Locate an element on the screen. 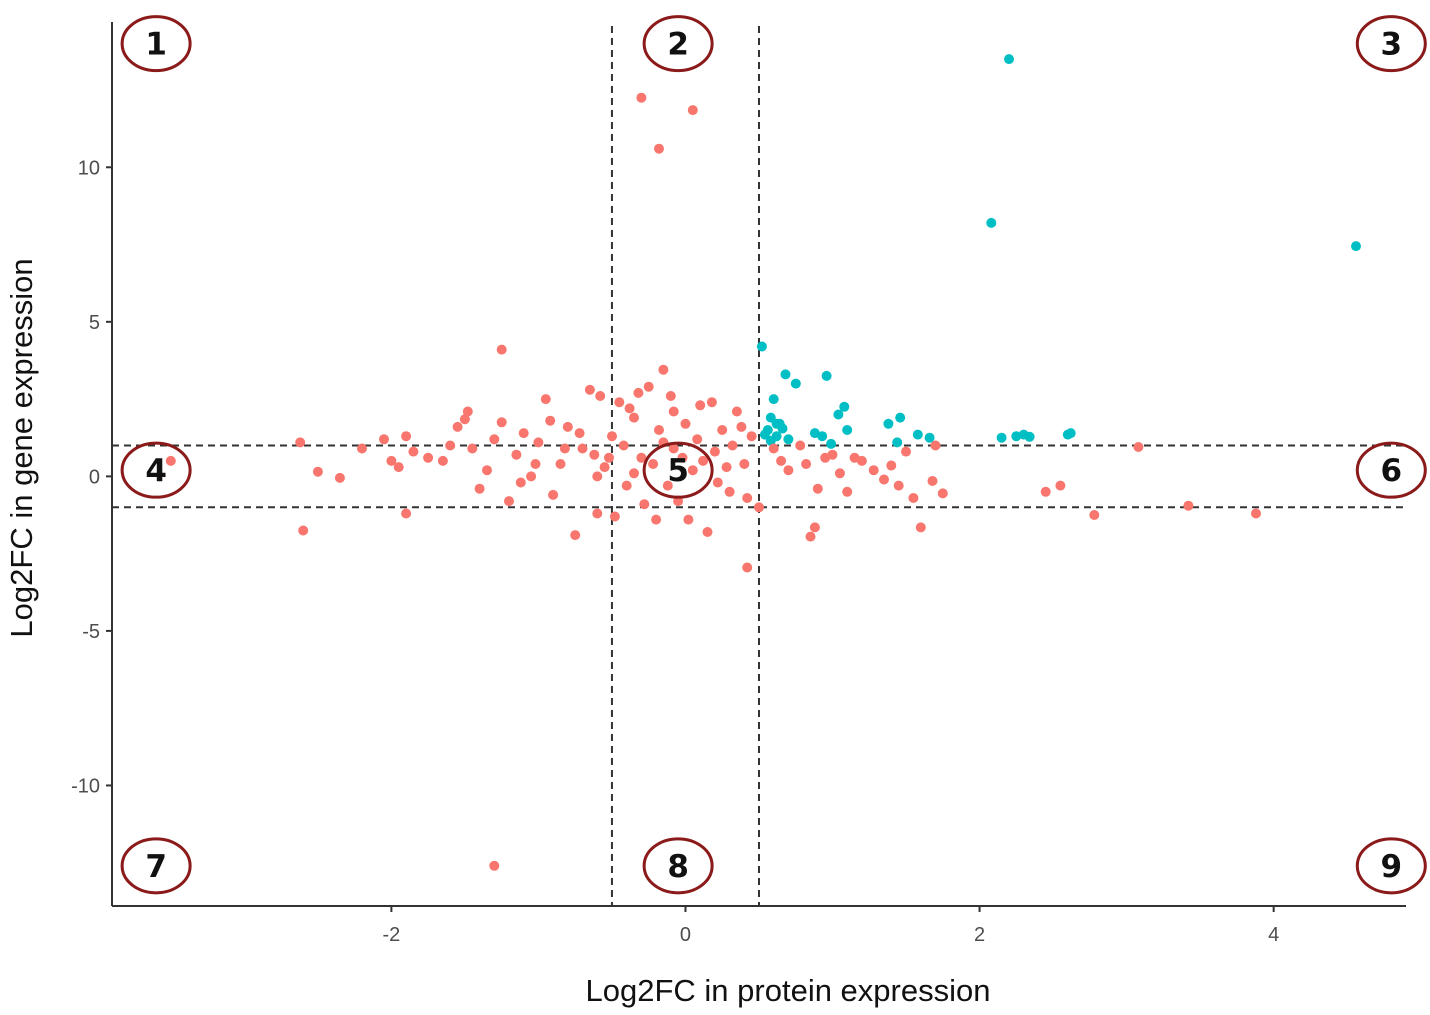 This screenshot has width=1430, height=1015. y-tick-label: 0 is located at coordinates (94, 477).